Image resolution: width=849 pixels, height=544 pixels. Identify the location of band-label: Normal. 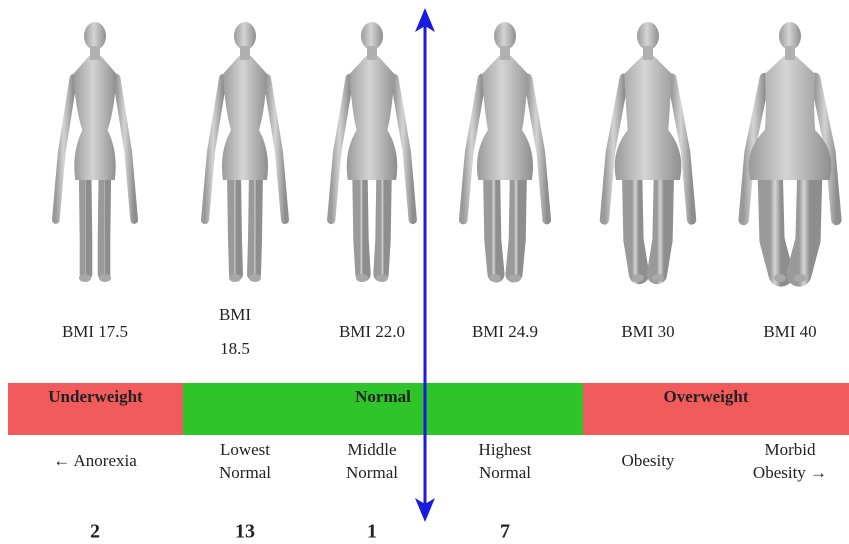
(383, 396).